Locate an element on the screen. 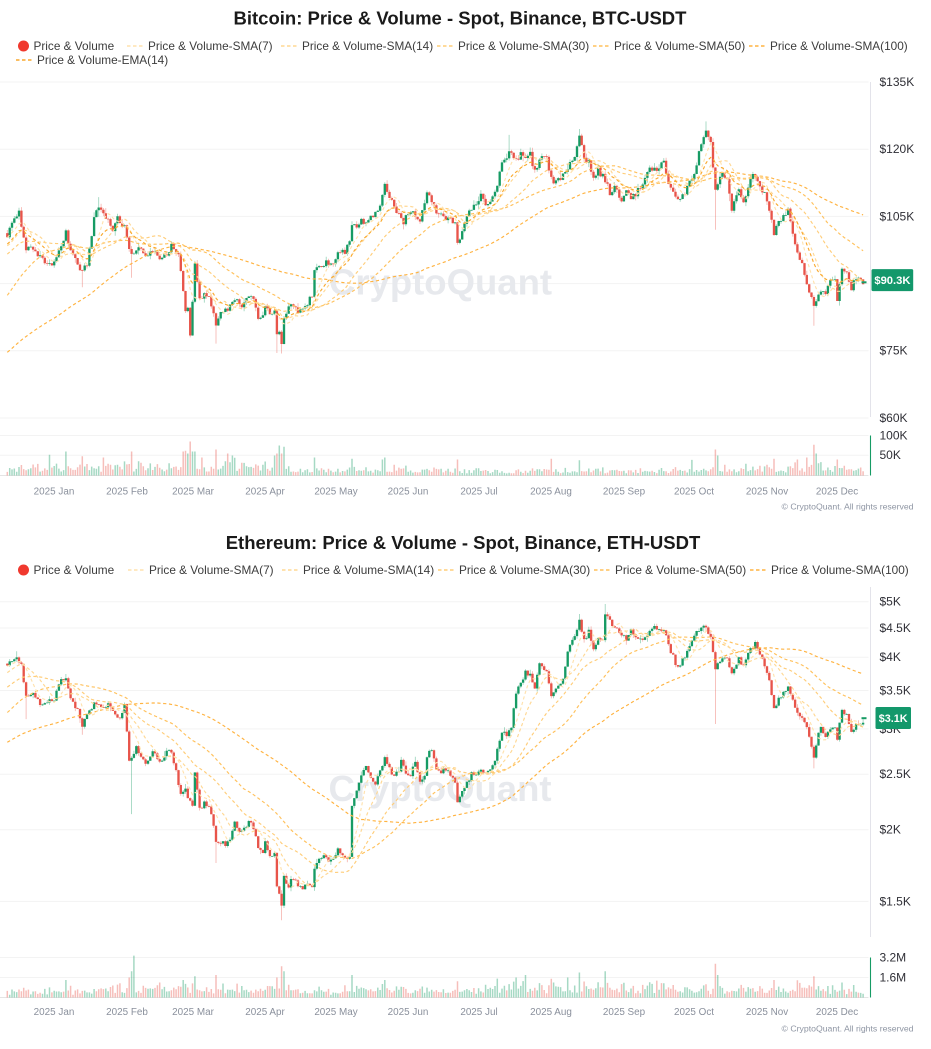  svg-text: 50K is located at coordinates (890, 455).